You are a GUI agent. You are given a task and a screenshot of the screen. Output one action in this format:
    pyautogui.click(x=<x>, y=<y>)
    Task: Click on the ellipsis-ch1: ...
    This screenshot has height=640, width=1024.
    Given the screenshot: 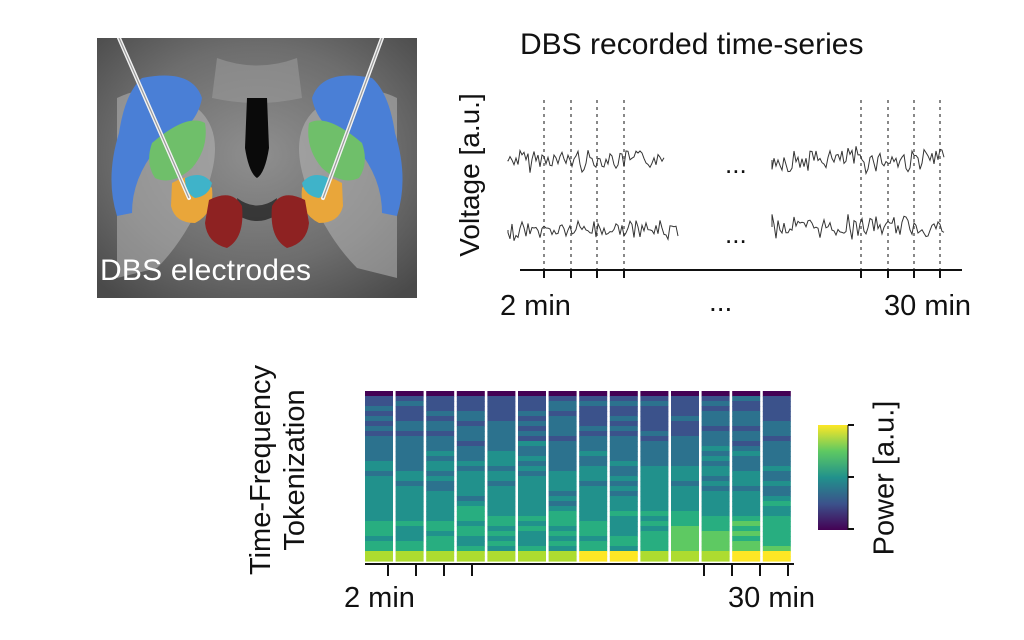 What is the action you would take?
    pyautogui.click(x=736, y=164)
    